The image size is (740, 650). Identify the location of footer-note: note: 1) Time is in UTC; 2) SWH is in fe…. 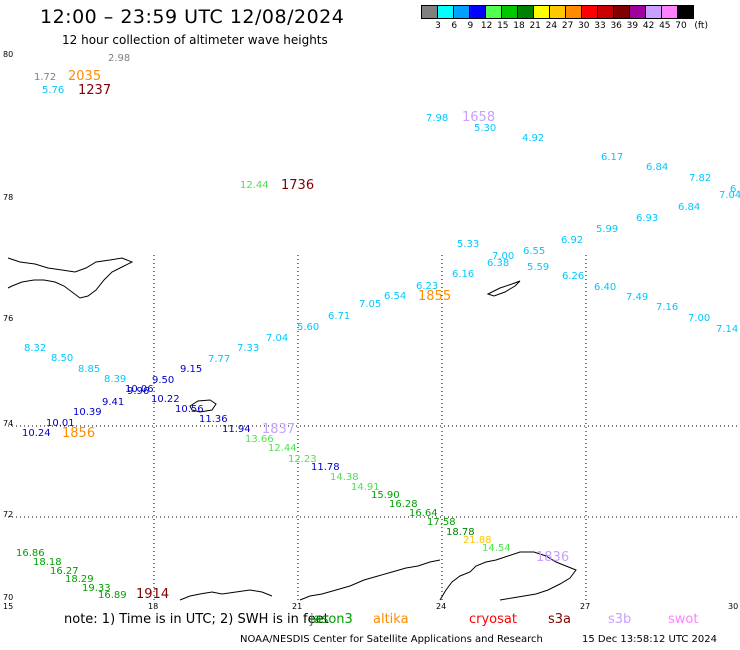
(196, 619).